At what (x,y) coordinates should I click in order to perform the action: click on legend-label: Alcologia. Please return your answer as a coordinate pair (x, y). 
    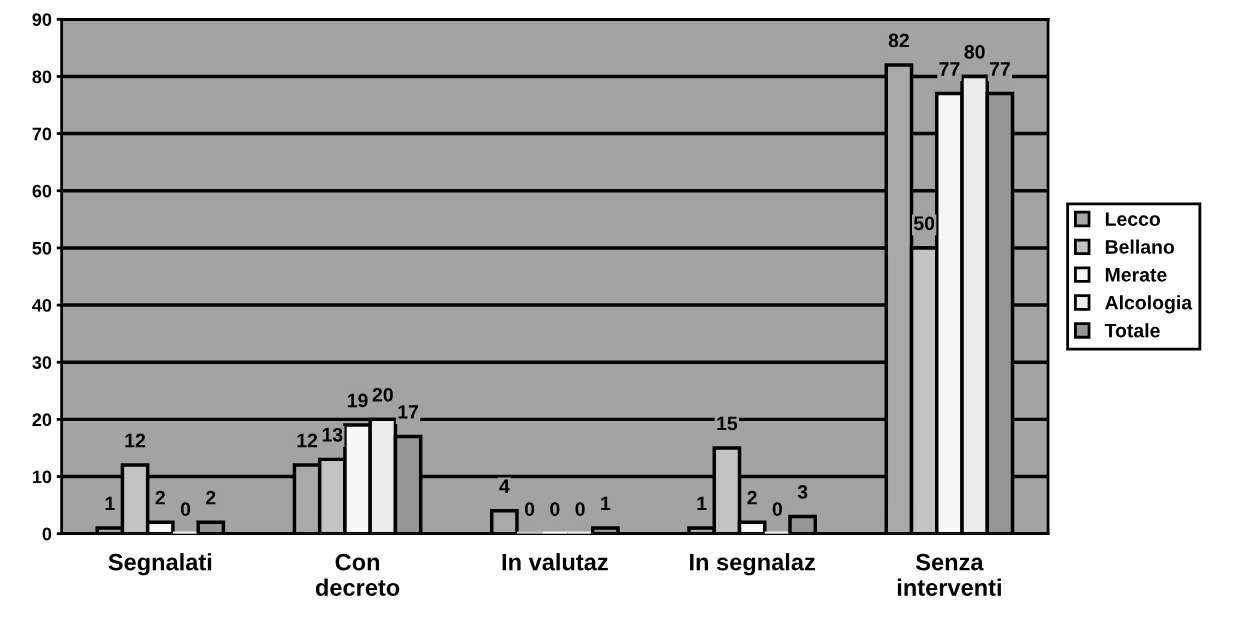
    Looking at the image, I should click on (1149, 304).